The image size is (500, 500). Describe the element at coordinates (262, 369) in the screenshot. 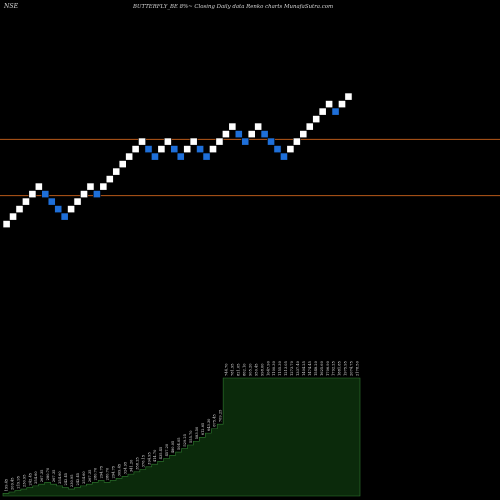

I see `price-label: 998.00` at that location.